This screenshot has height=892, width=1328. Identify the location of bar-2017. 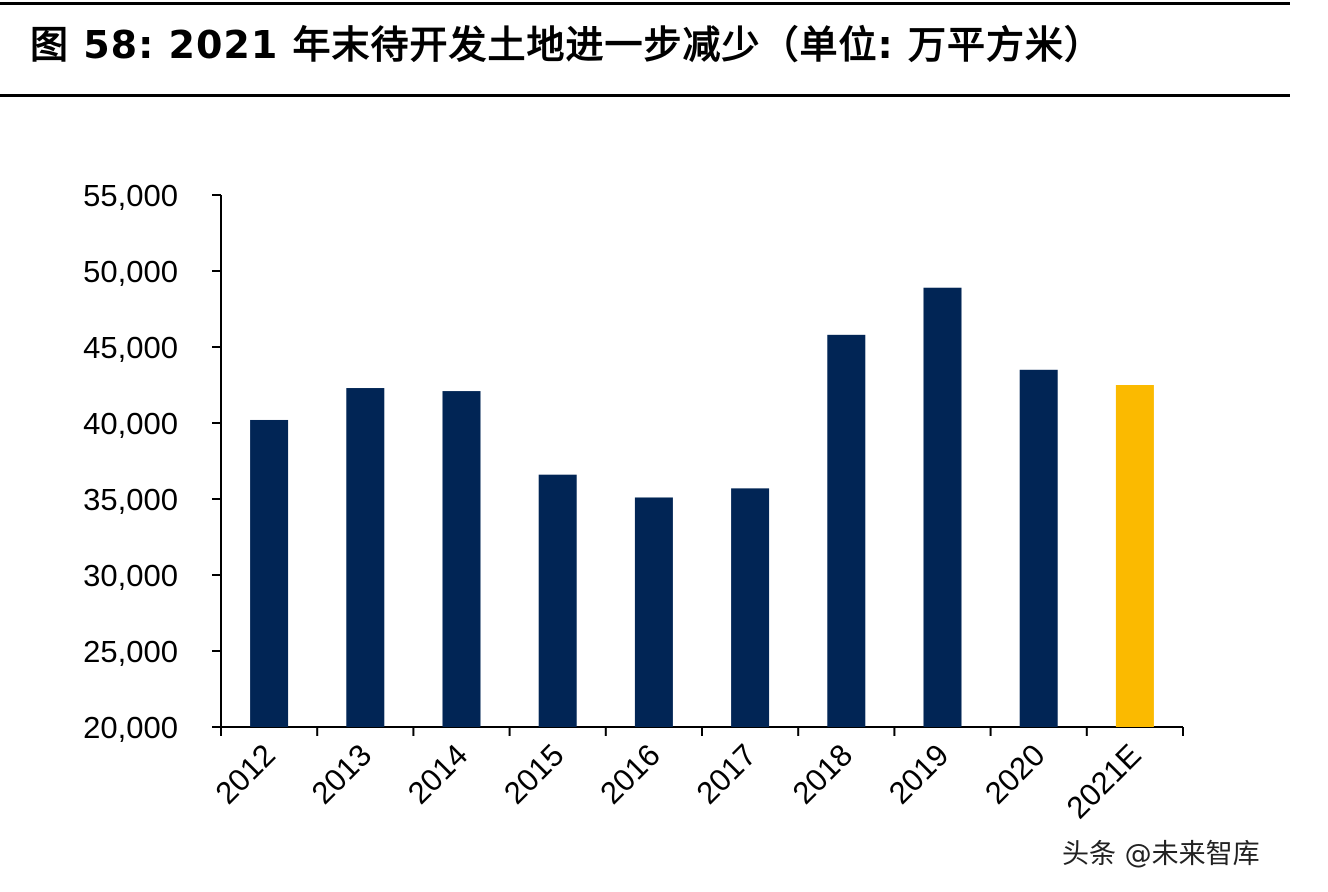
(750, 607).